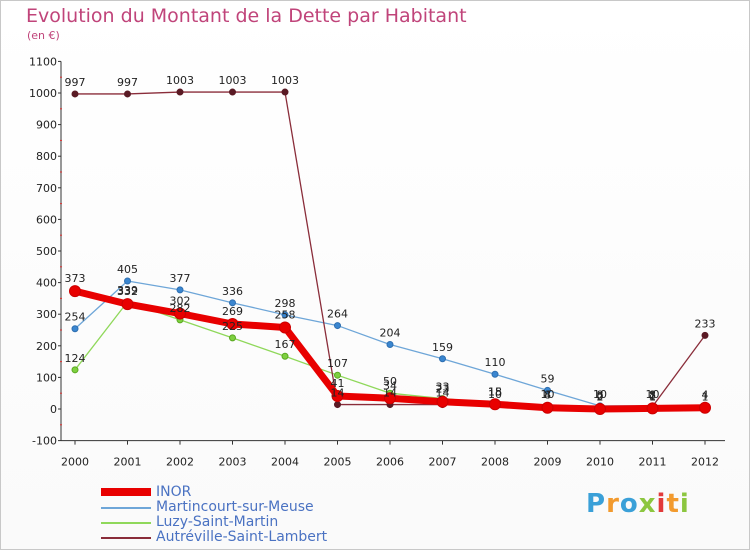 The height and width of the screenshot is (550, 750). Describe the element at coordinates (75, 462) in the screenshot. I see `x-tick-label: 2000` at that location.